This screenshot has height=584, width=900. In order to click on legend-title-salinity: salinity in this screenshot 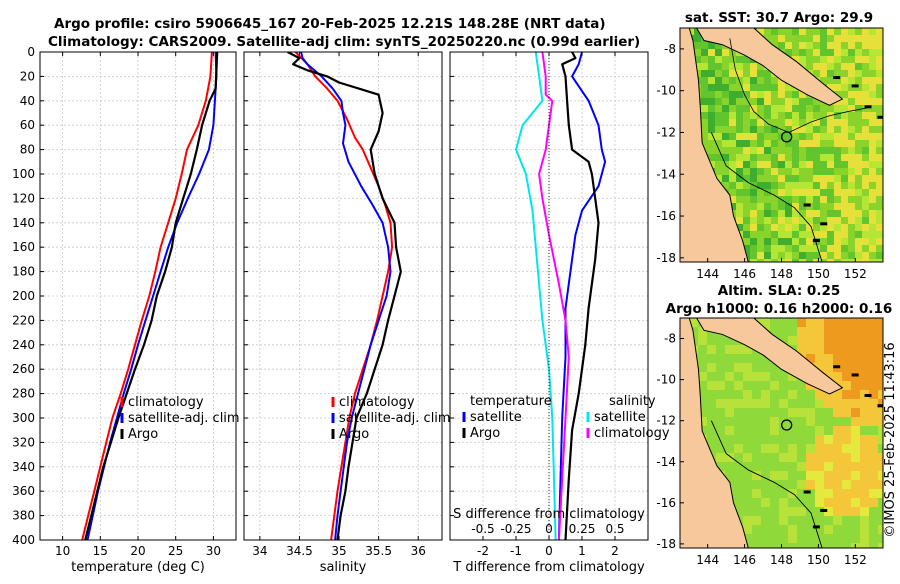, I will do `click(632, 401)`.